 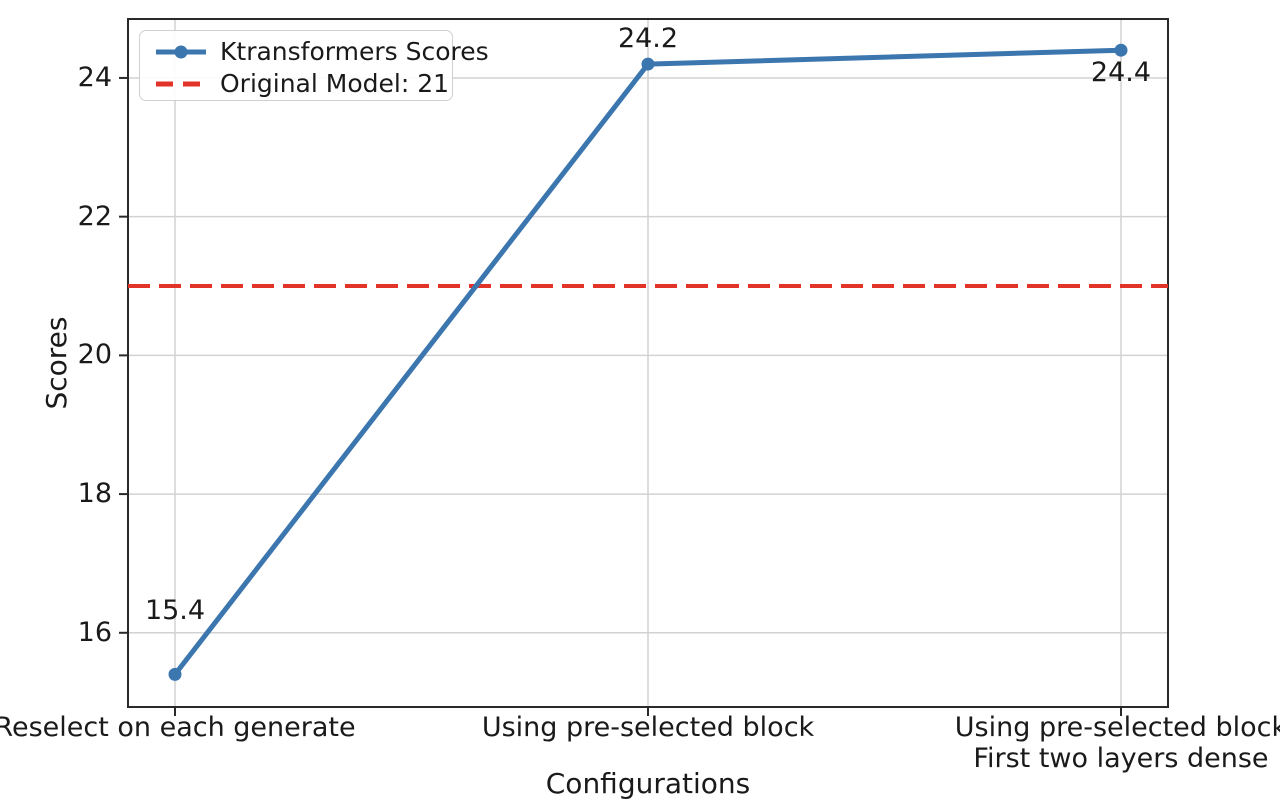 What do you see at coordinates (181, 52) in the screenshot?
I see `line-marker-swatch-icon` at bounding box center [181, 52].